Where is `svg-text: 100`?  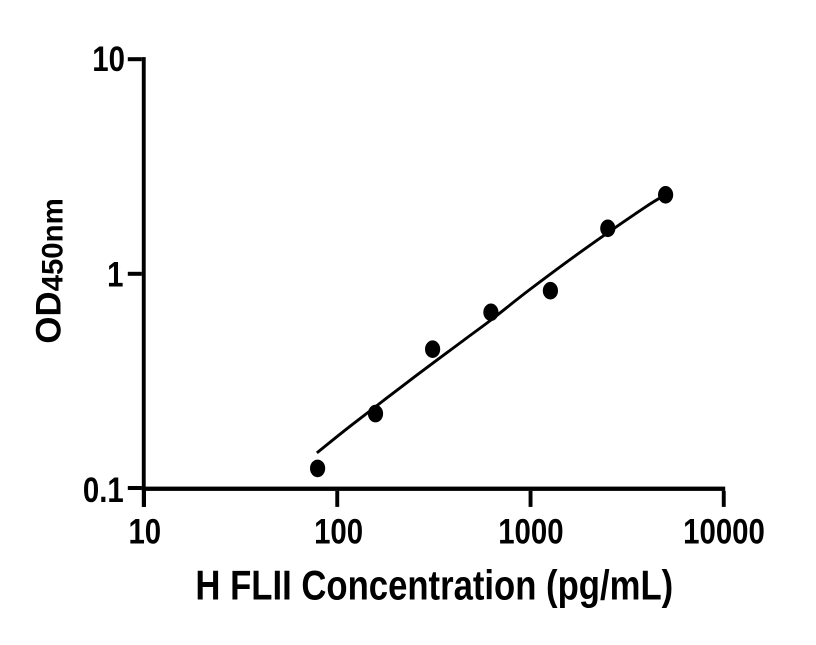
svg-text: 100 is located at coordinates (338, 531).